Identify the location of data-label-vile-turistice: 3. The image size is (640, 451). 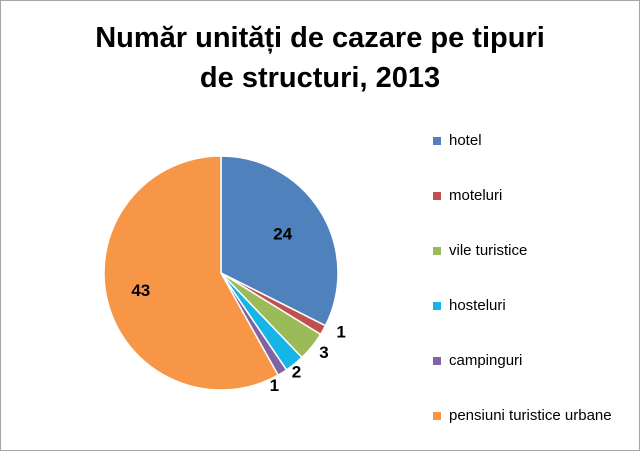
(323, 352).